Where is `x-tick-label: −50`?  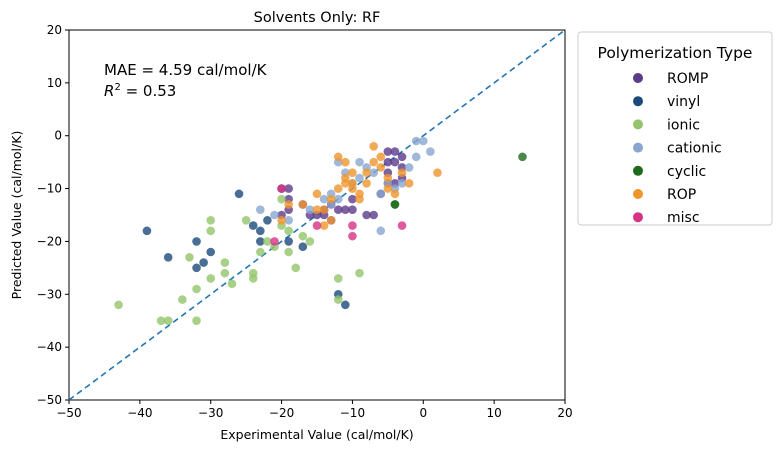
x-tick-label: −50 is located at coordinates (68, 413).